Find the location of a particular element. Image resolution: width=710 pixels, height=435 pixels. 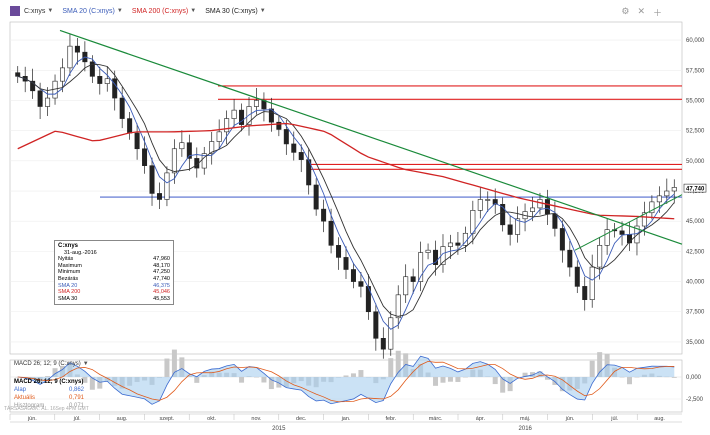

symbol-selector: C:xnys ▼ is located at coordinates (38, 11).